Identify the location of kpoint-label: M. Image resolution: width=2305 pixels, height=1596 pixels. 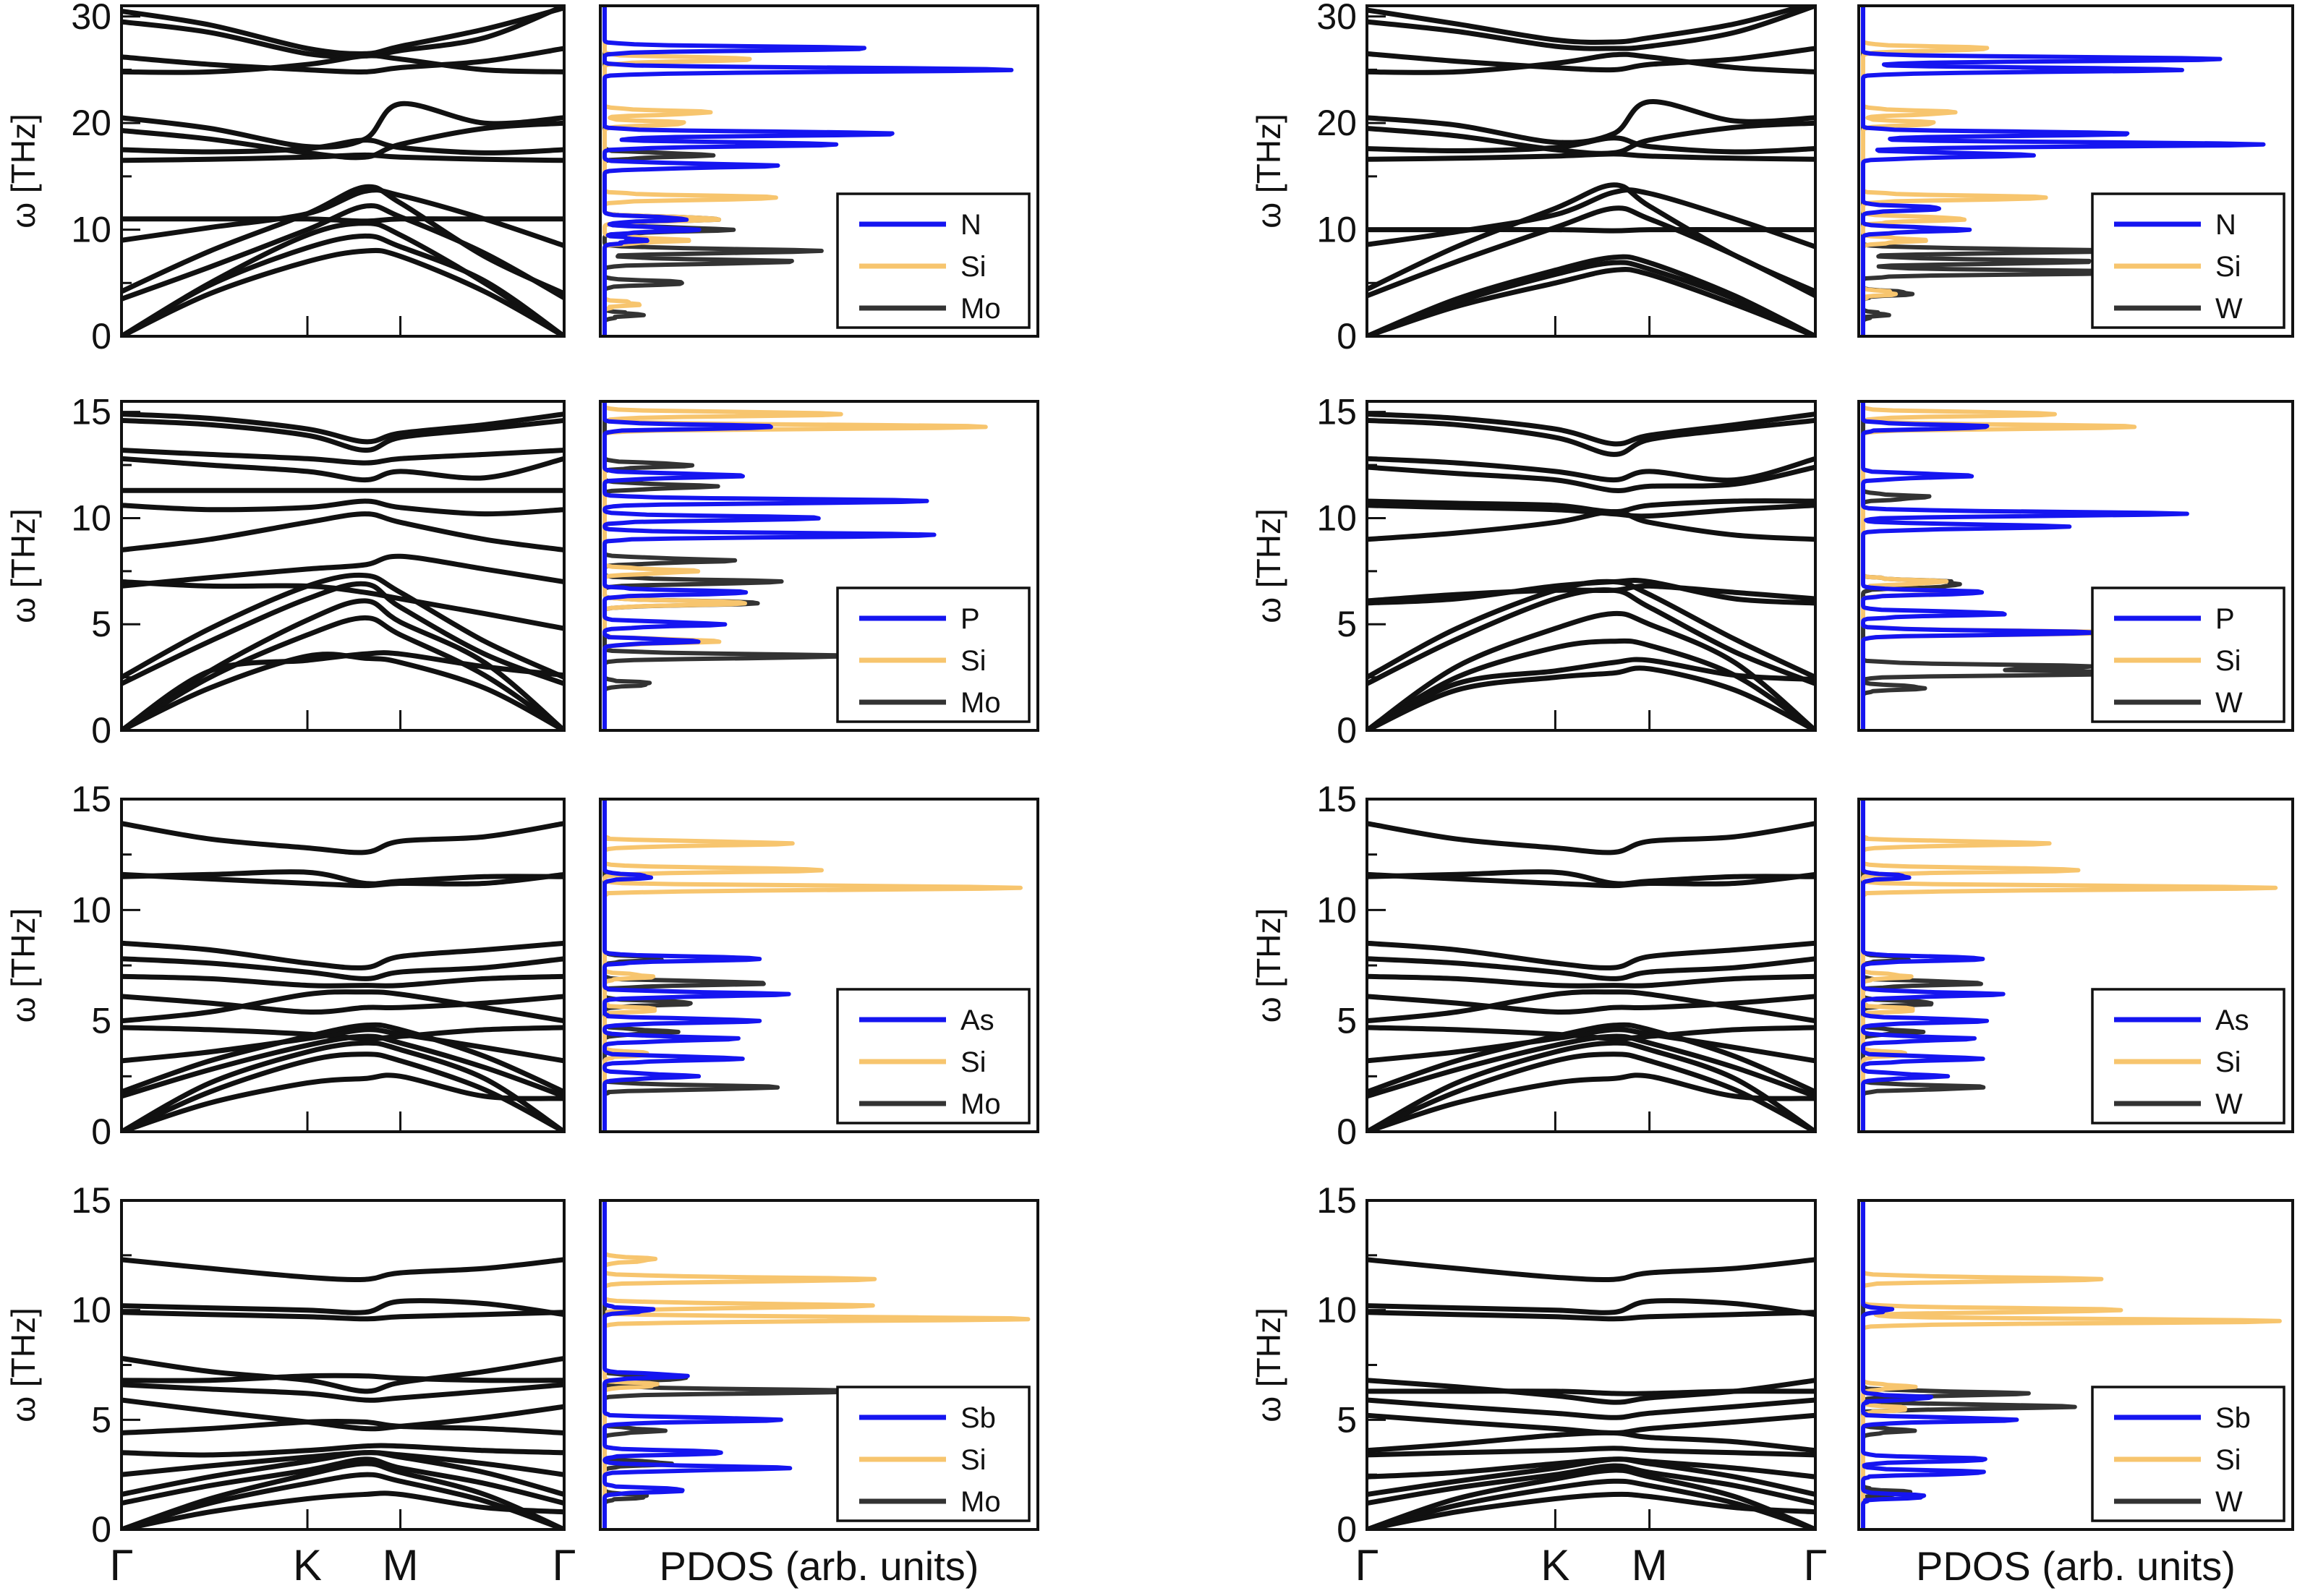
(1650, 1565).